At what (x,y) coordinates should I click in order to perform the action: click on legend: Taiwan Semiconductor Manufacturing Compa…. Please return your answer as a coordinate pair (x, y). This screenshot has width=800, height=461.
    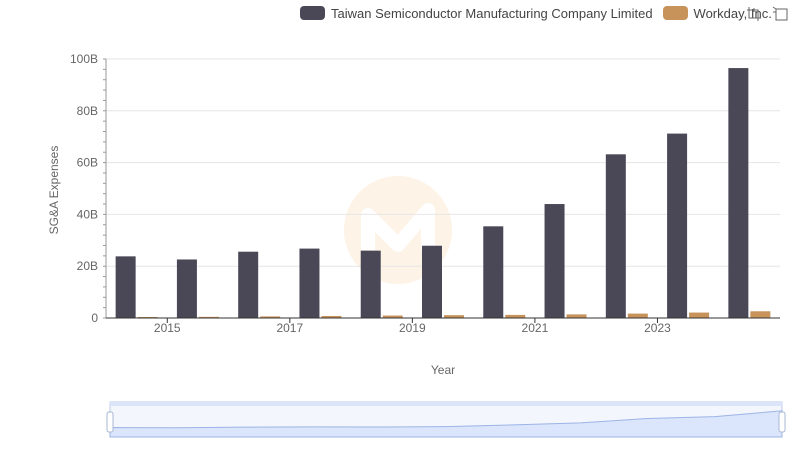
    Looking at the image, I should click on (536, 13).